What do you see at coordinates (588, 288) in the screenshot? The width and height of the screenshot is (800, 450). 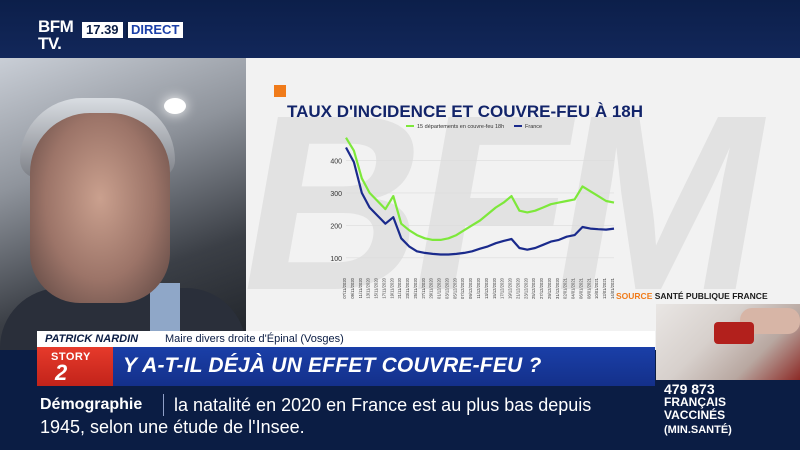 I see `x-tick-label: 08/01/2021` at bounding box center [588, 288].